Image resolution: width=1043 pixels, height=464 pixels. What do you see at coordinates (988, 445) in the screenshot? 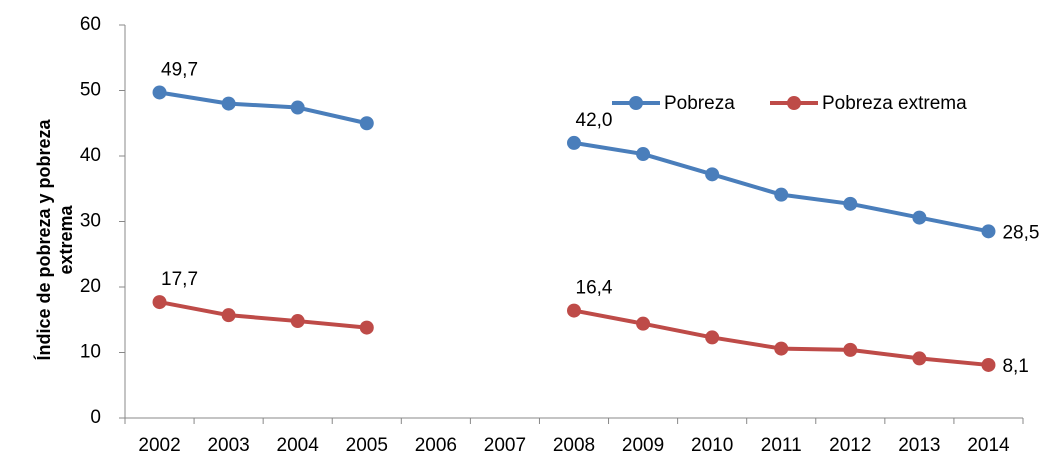
I see `x-tick-label: 2014` at bounding box center [988, 445].